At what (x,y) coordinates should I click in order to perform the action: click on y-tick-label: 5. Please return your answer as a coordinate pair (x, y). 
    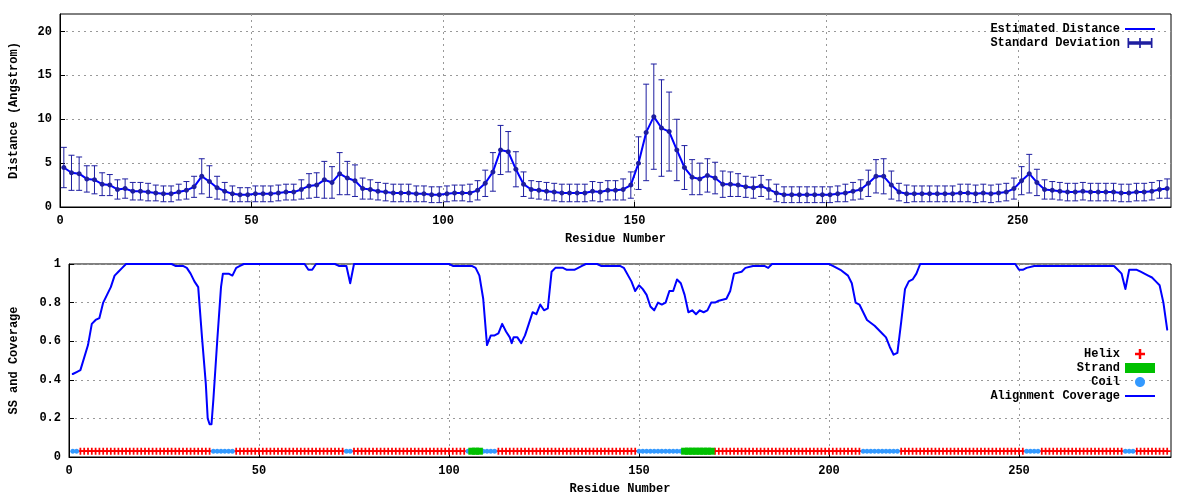
    Looking at the image, I should click on (48, 163).